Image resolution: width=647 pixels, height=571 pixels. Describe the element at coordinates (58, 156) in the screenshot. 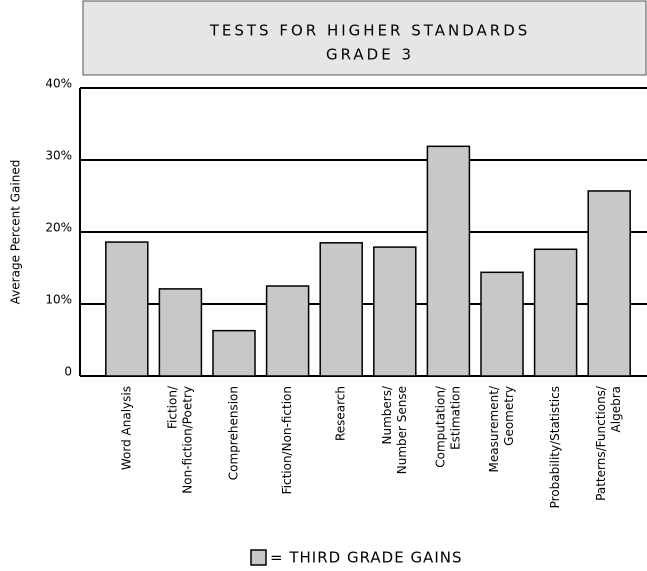

I see `y-tick-label: 30%` at that location.